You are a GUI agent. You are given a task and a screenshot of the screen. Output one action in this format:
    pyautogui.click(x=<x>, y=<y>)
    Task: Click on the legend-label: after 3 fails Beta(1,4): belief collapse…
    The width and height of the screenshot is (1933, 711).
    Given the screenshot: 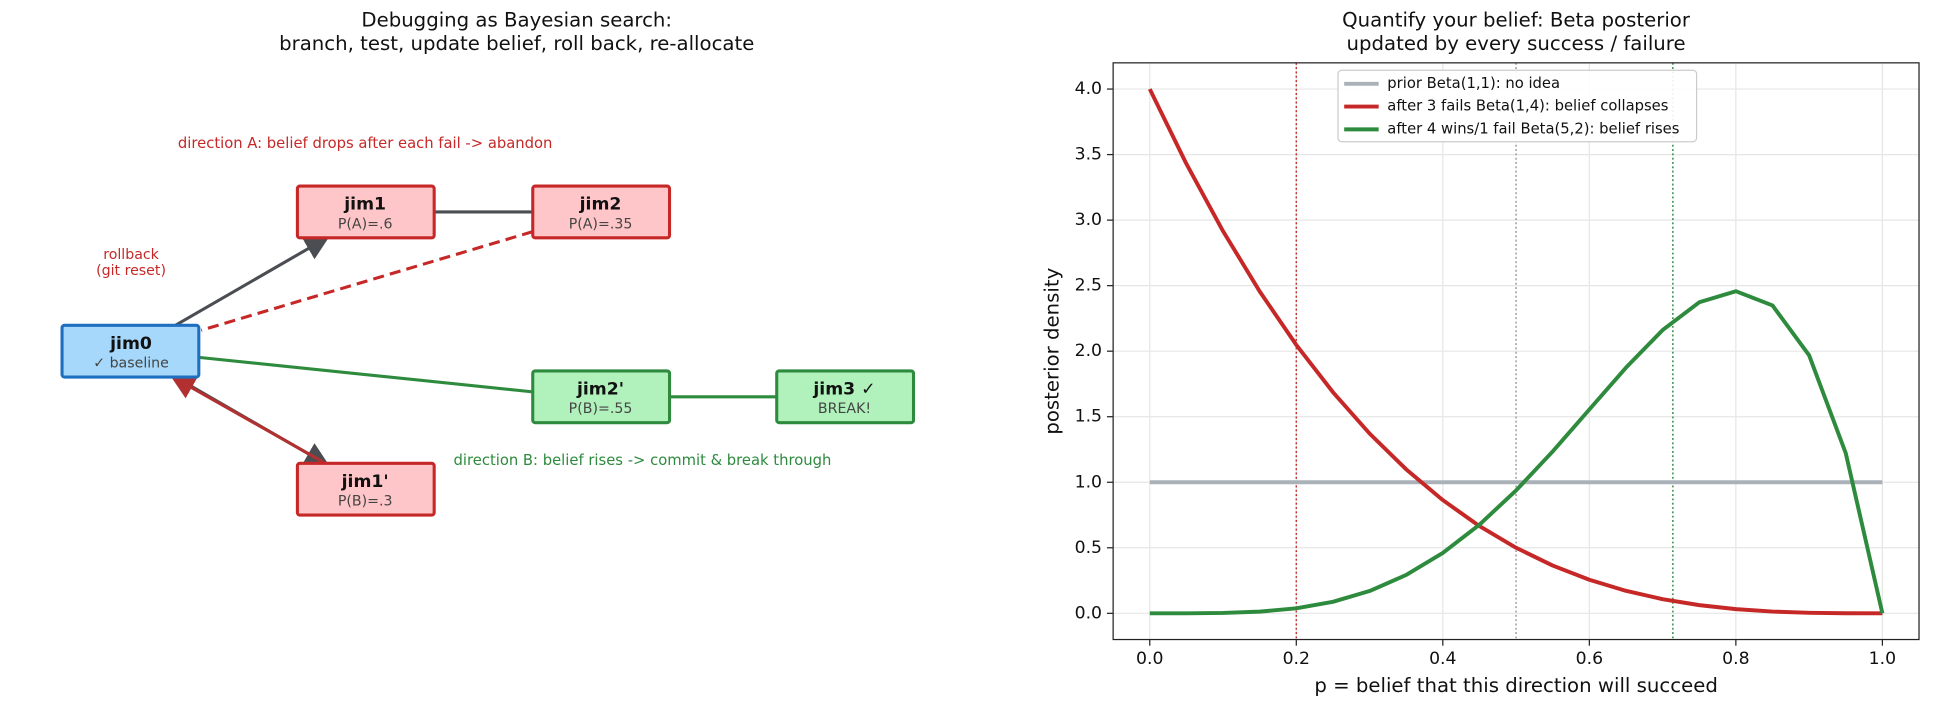 What is the action you would take?
    pyautogui.click(x=1527, y=106)
    